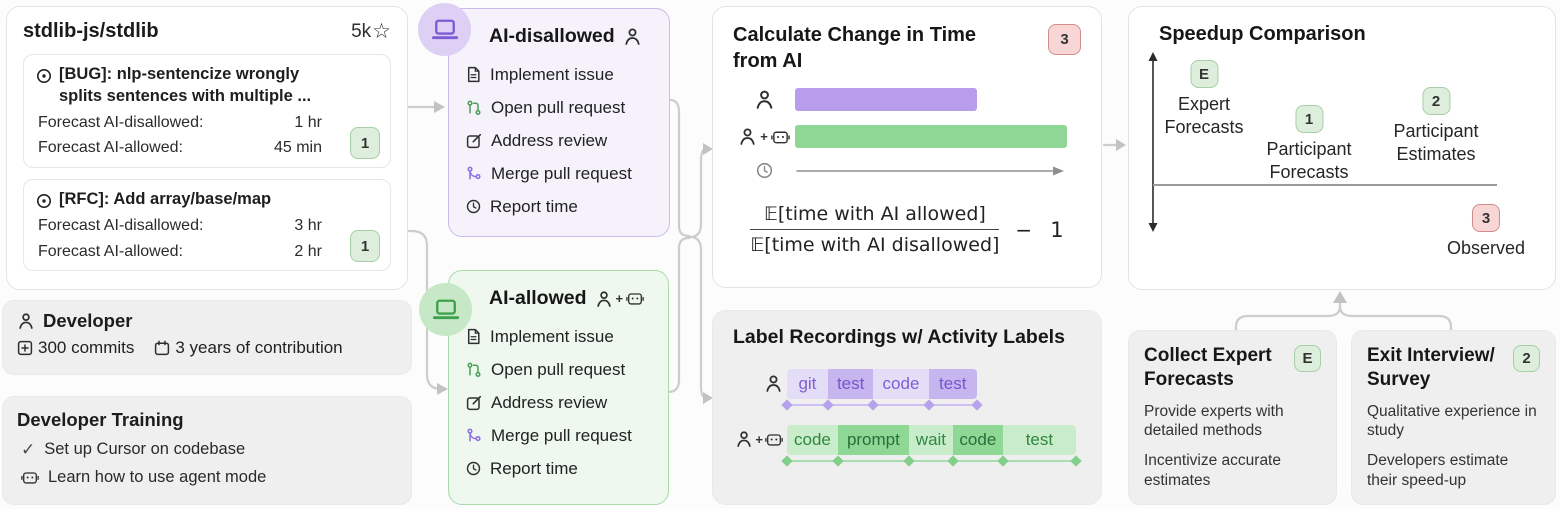  What do you see at coordinates (180, 225) in the screenshot?
I see `forecast-row: Forecast AI-disallowed: 3 hr` at bounding box center [180, 225].